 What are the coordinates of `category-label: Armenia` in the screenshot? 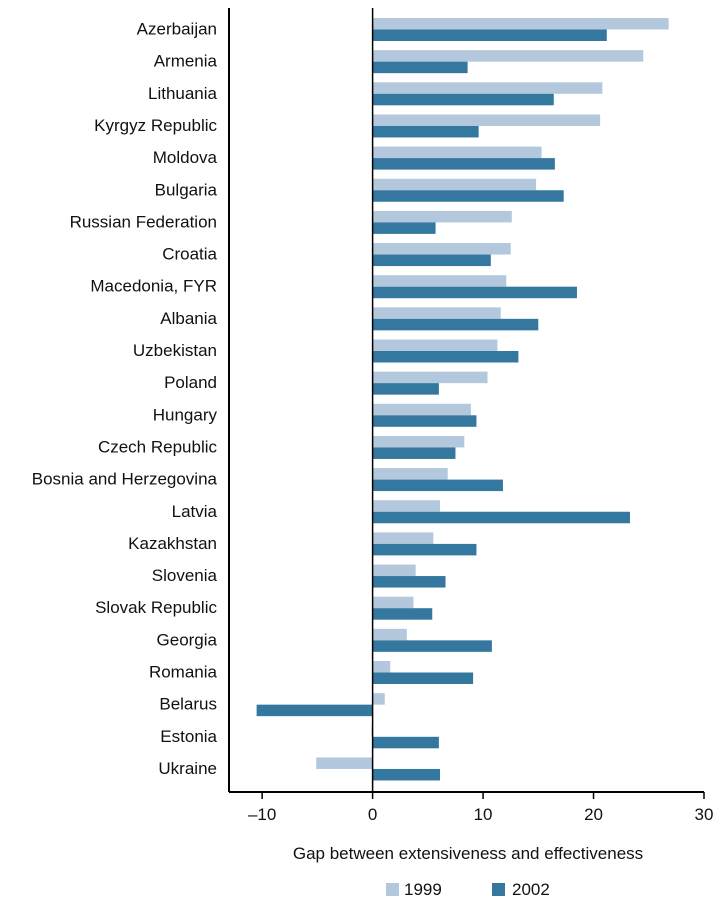 It's located at (186, 61).